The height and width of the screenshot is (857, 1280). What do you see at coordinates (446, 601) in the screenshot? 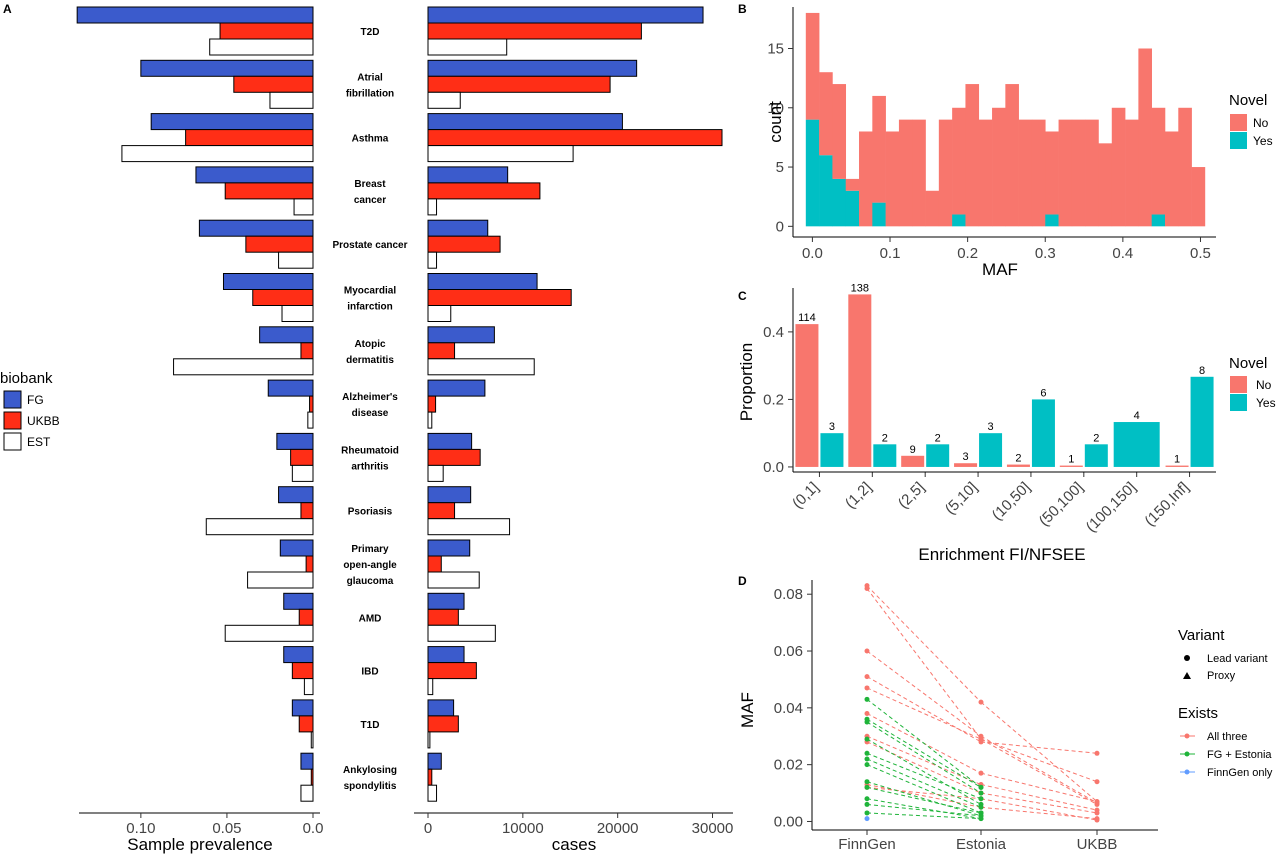
I see `cases-bar-fg-amd` at bounding box center [446, 601].